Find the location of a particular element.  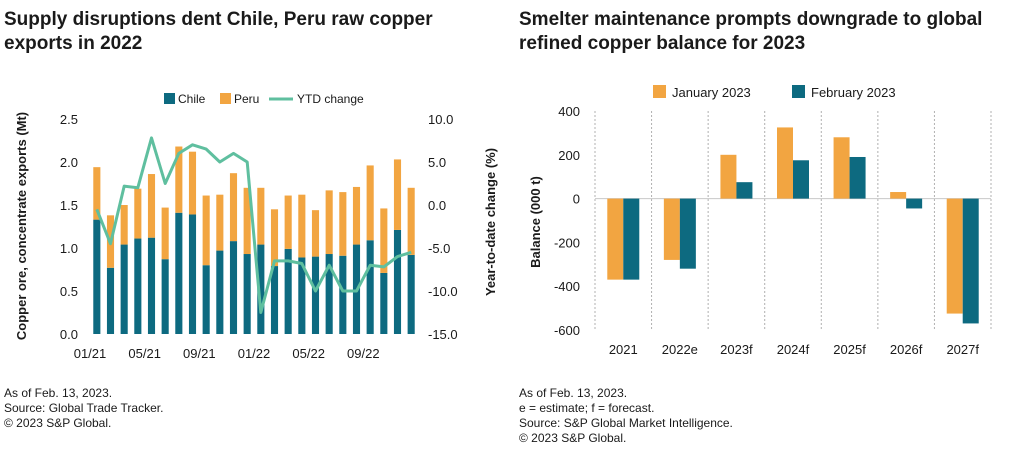

right-note-source: Source: S&P Global Market Intelligence. is located at coordinates (626, 423).